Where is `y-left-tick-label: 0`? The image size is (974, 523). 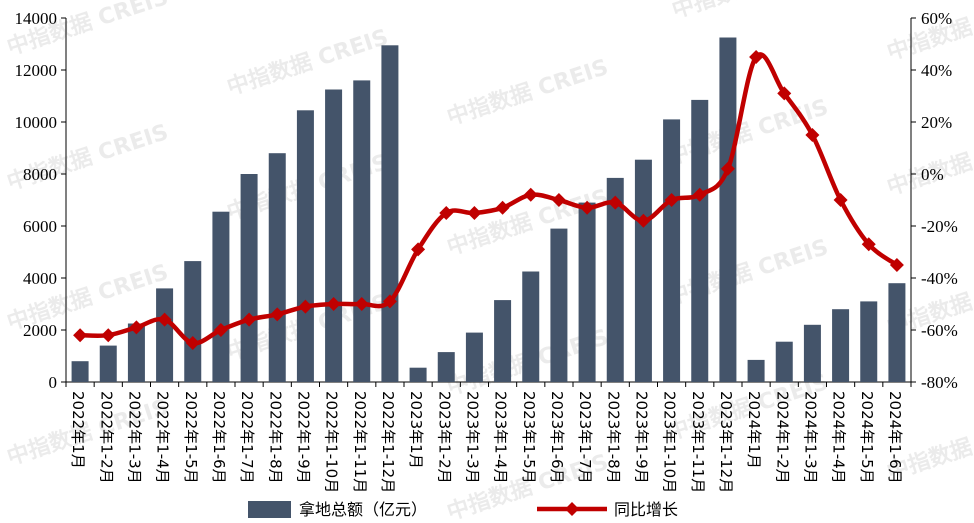
y-left-tick-label: 0 is located at coordinates (53, 382).